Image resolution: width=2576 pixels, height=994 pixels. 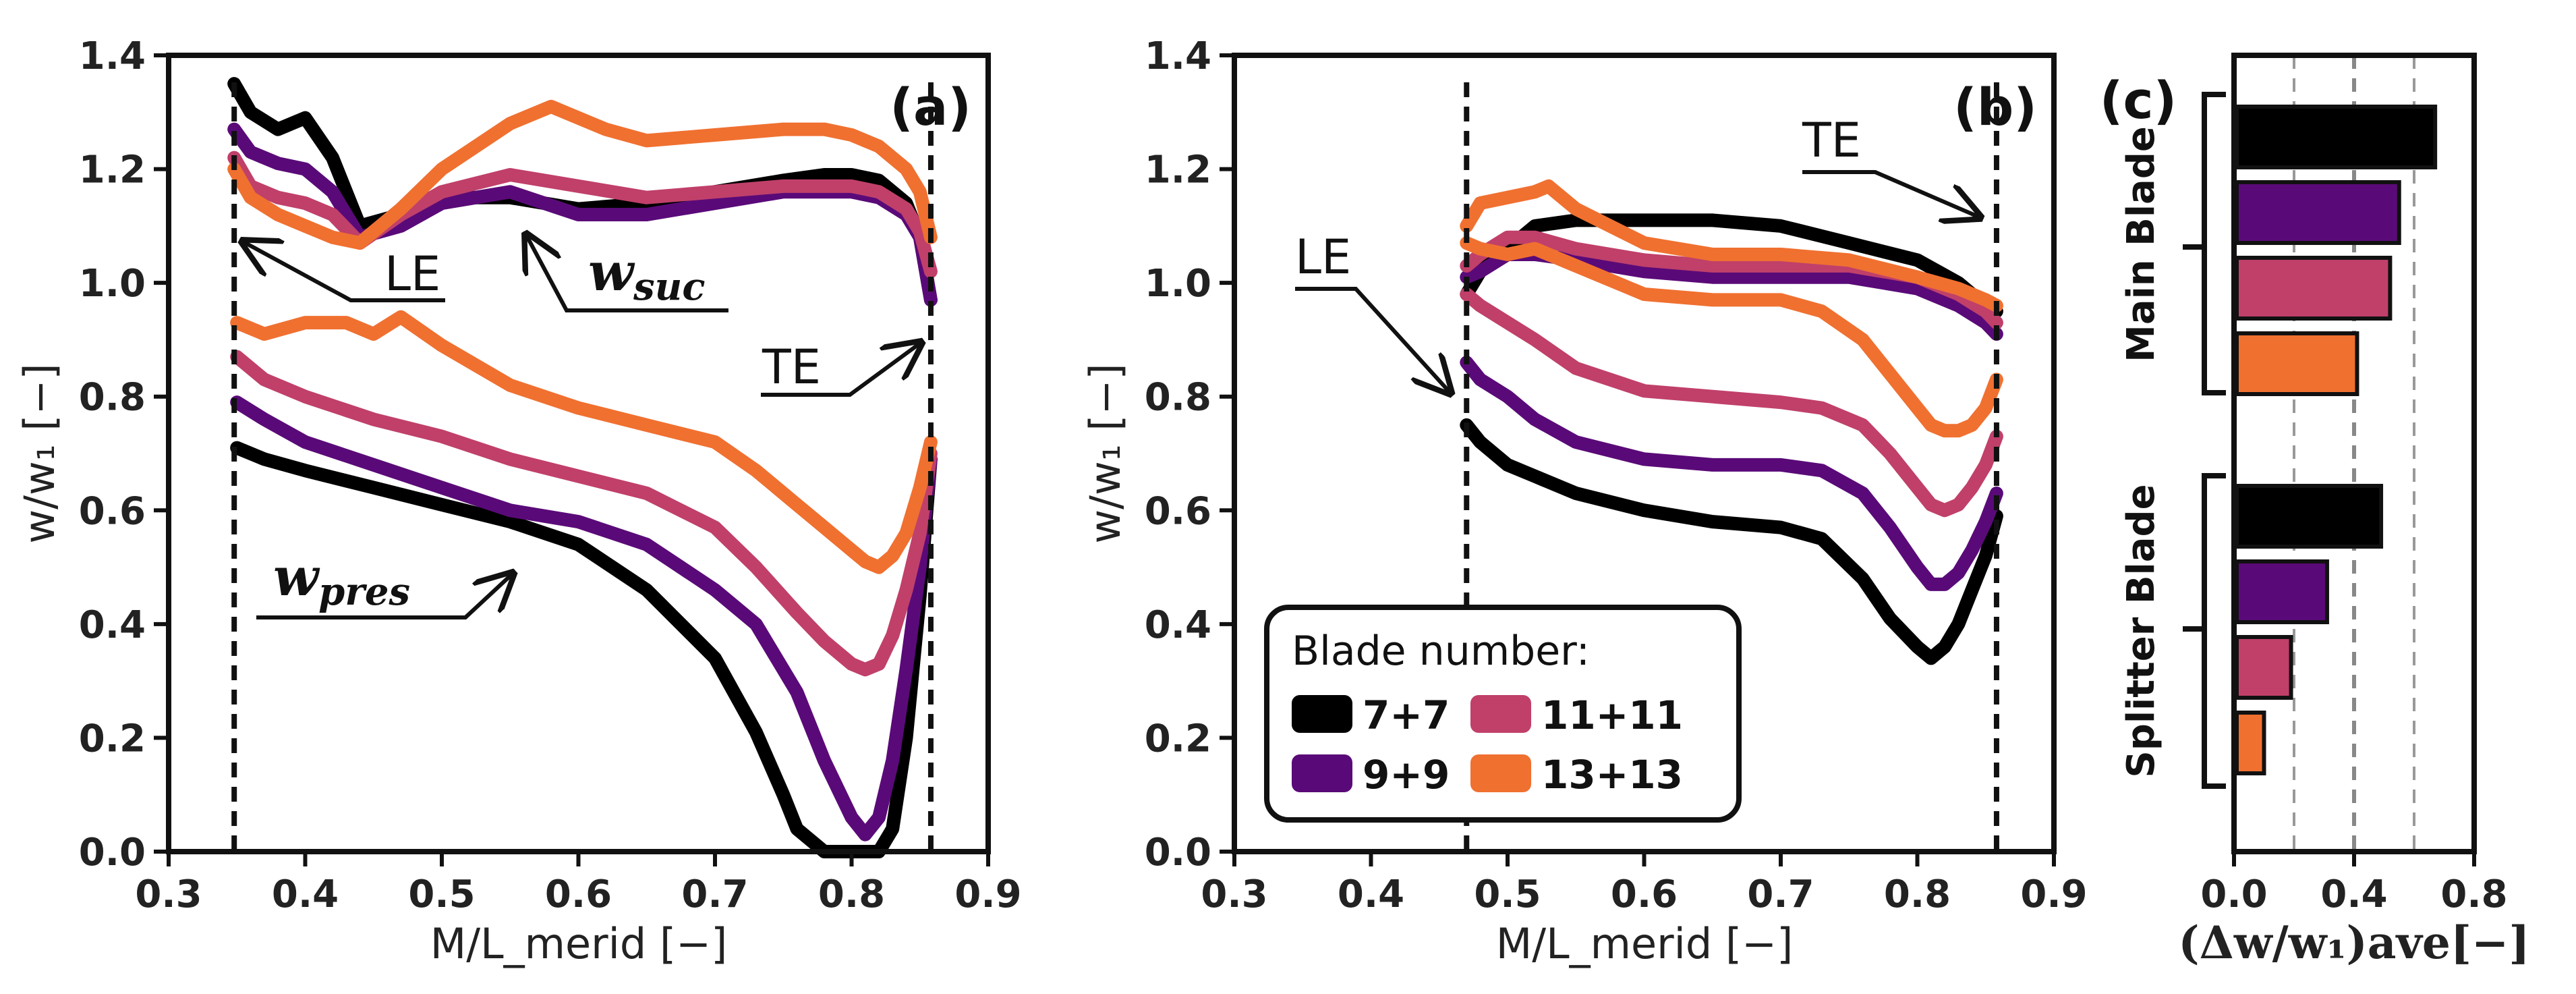 I want to click on panel-b-xtick-label: 0.7, so click(x=1780, y=894).